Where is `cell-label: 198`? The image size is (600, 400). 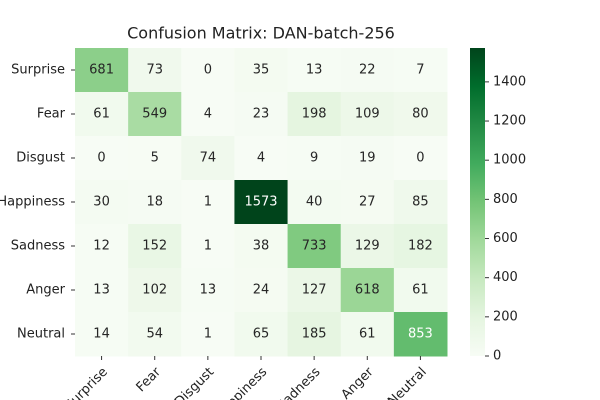 cell-label: 198 is located at coordinates (314, 114).